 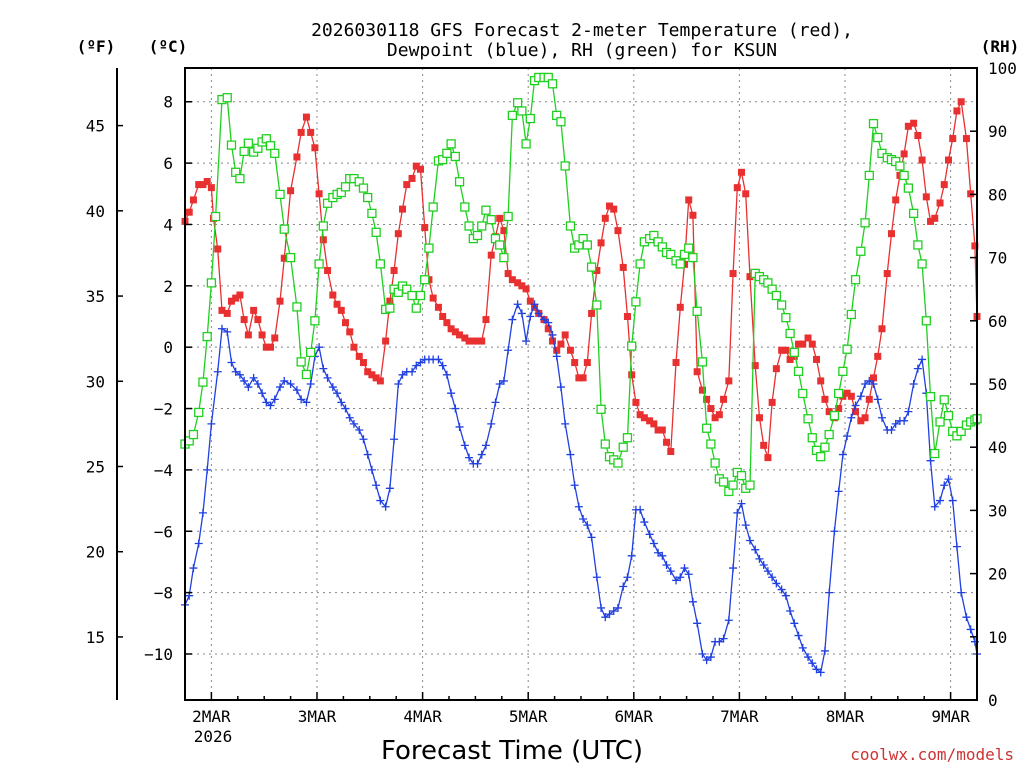 What do you see at coordinates (95, 211) in the screenshot?
I see `fahrenheit-tick-label: 40` at bounding box center [95, 211].